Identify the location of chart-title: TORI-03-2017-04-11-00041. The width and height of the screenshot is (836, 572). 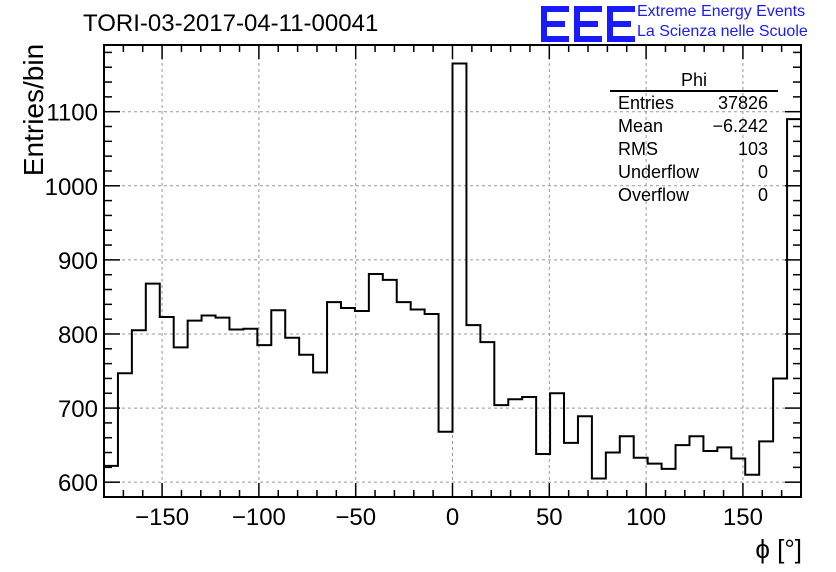
(231, 23).